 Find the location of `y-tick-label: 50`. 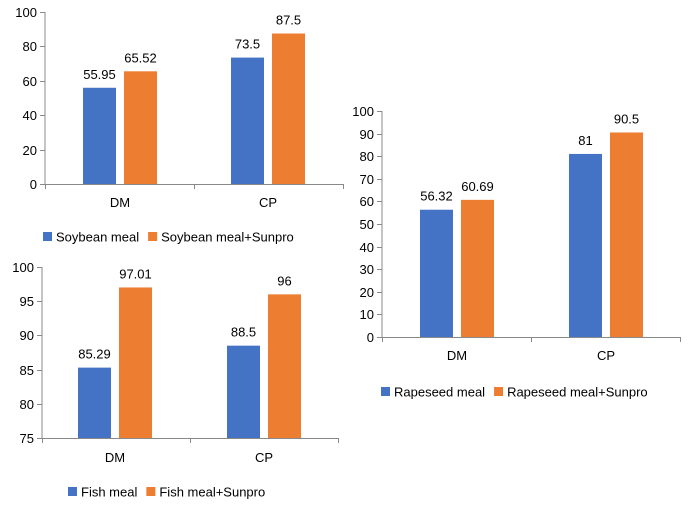

y-tick-label: 50 is located at coordinates (367, 224).